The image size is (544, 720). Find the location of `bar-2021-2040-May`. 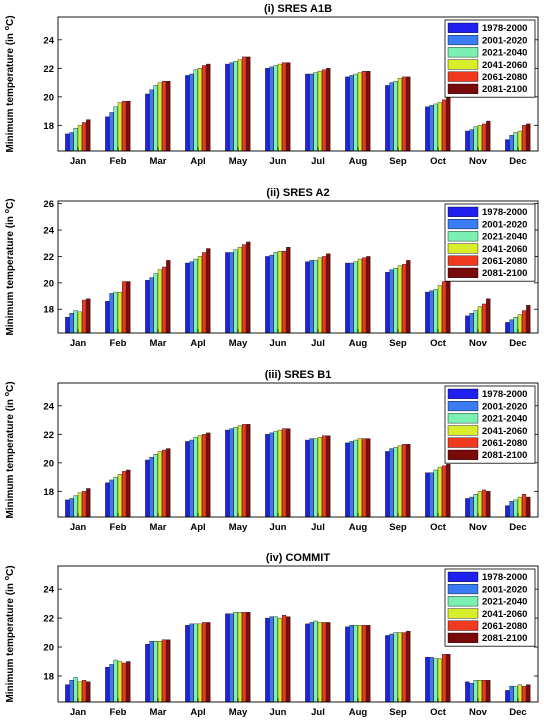

bar-2021-2040-May is located at coordinates (235, 291).